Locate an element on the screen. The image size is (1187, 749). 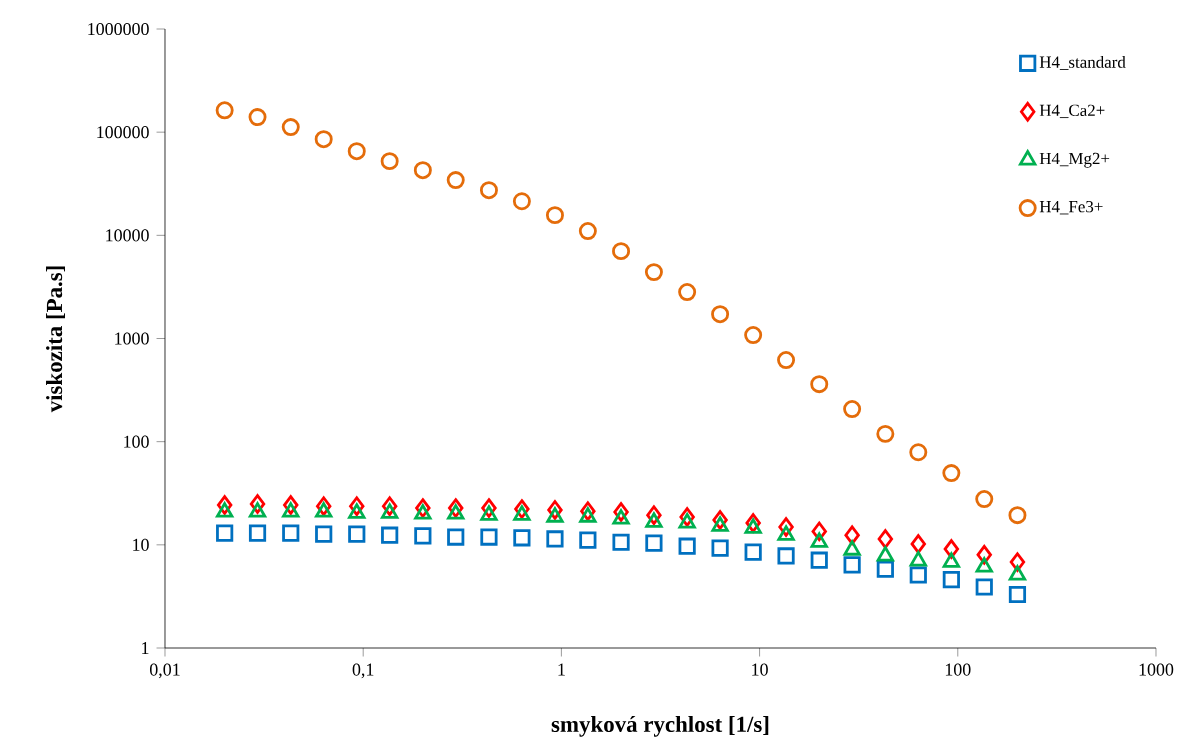
x-tick-label: 1000 is located at coordinates (1156, 669).